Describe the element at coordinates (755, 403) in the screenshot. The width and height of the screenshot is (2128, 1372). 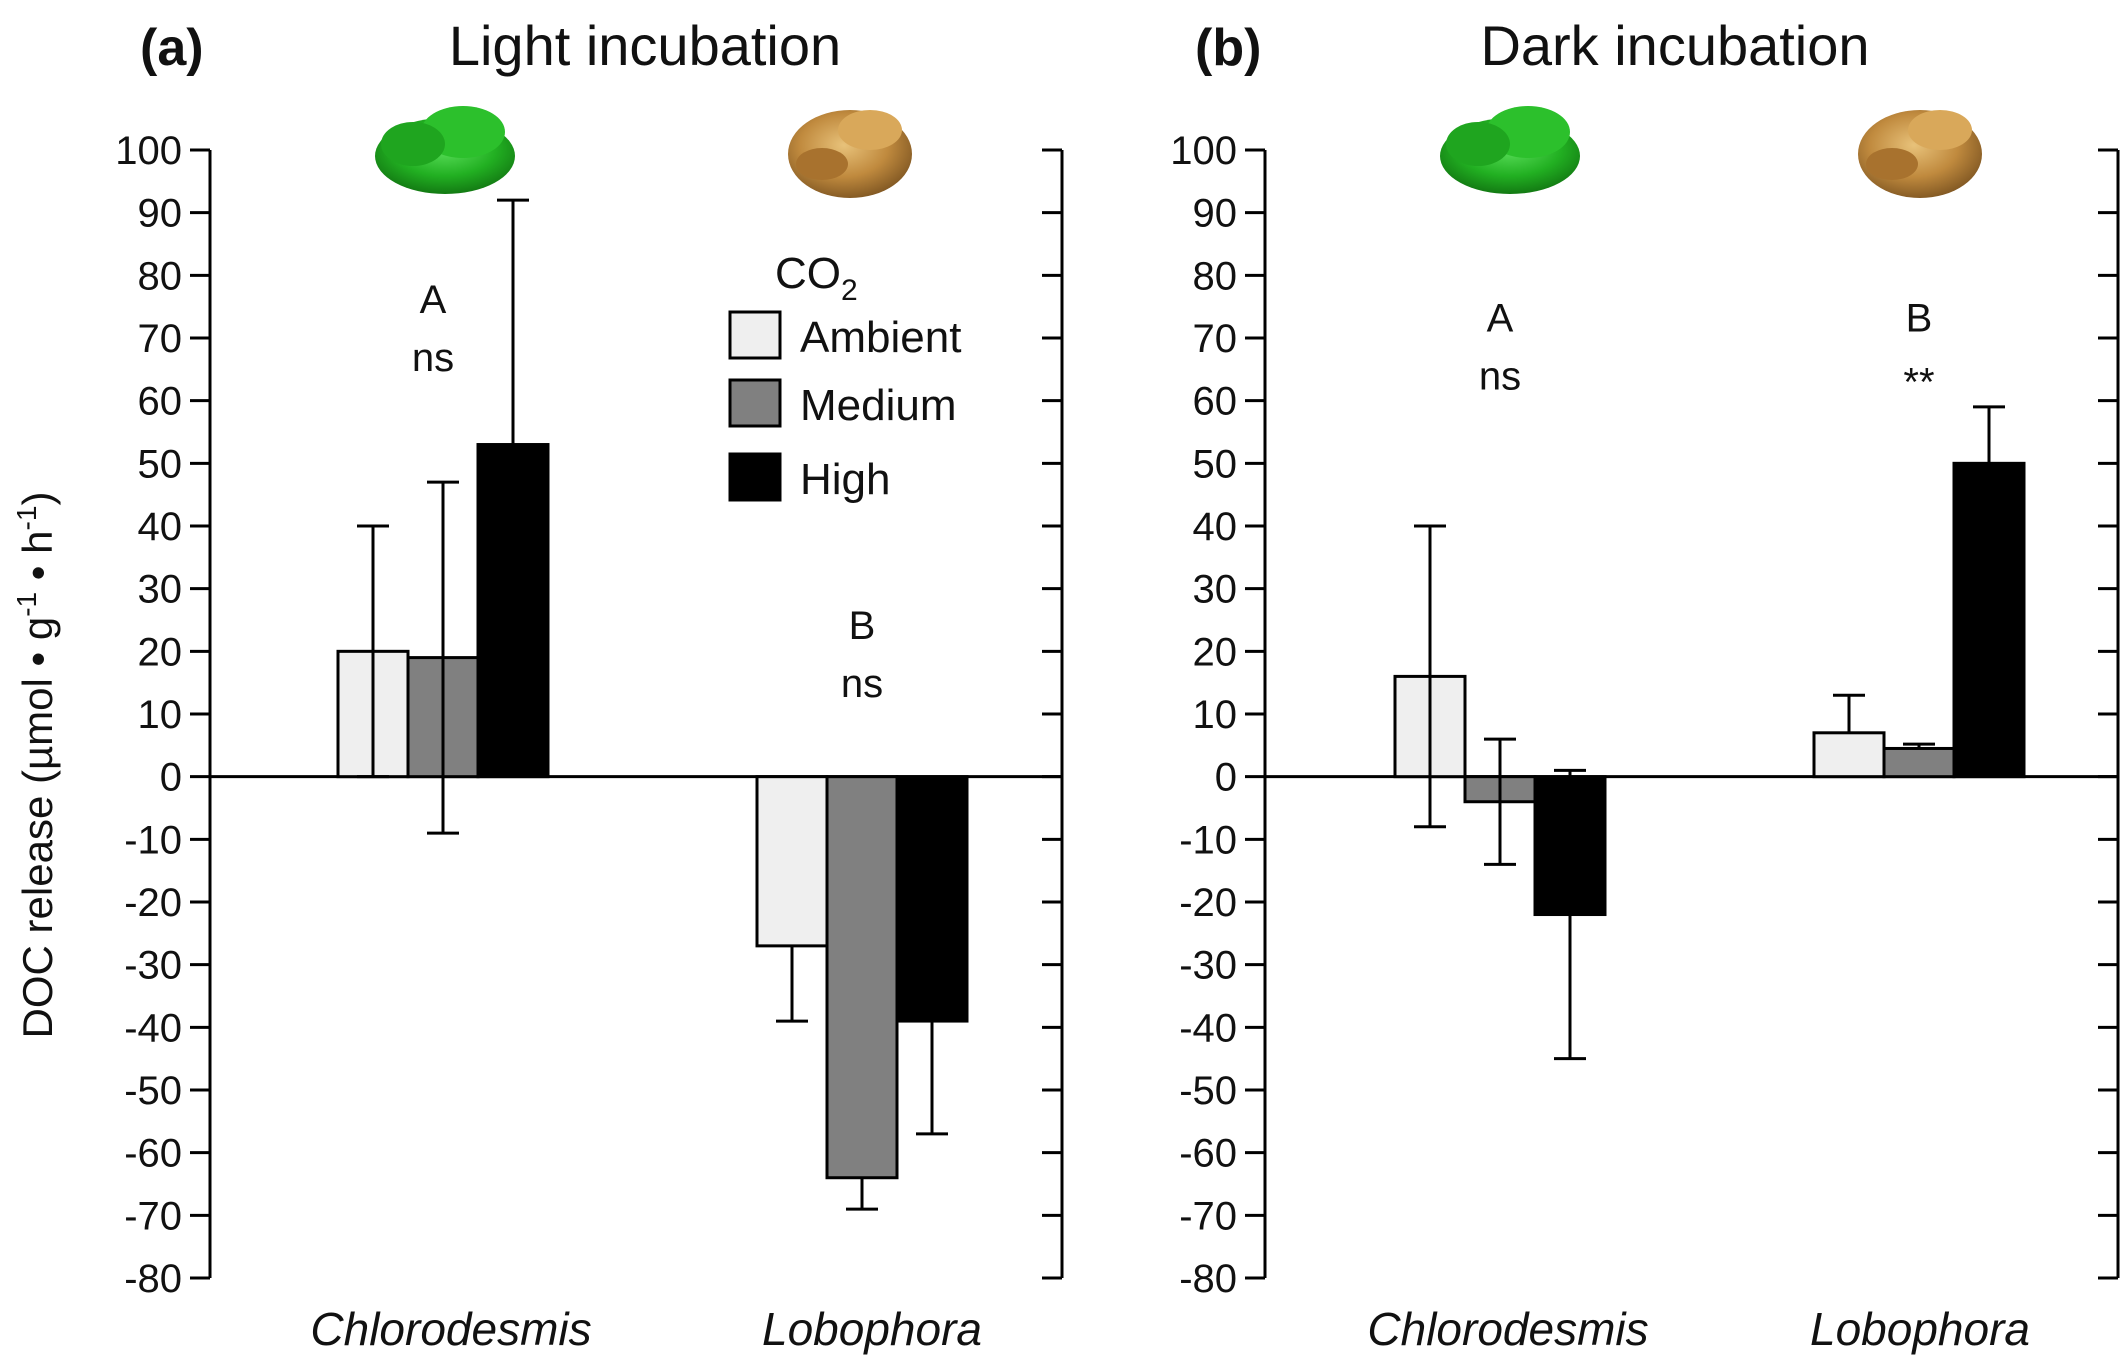
I see `legend-swatch-medium` at that location.